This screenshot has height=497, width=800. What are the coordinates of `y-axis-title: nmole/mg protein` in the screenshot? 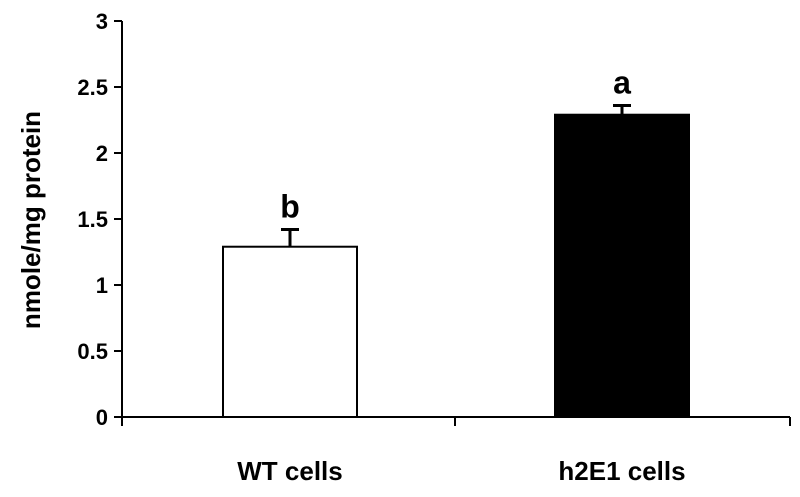 It's located at (31, 220).